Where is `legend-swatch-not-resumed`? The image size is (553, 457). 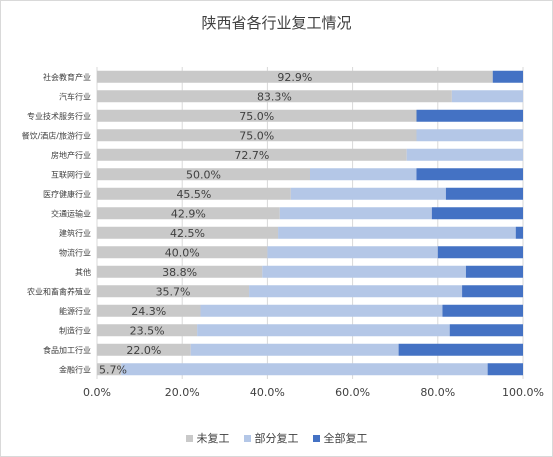
legend-swatch-not-resumed is located at coordinates (189, 438).